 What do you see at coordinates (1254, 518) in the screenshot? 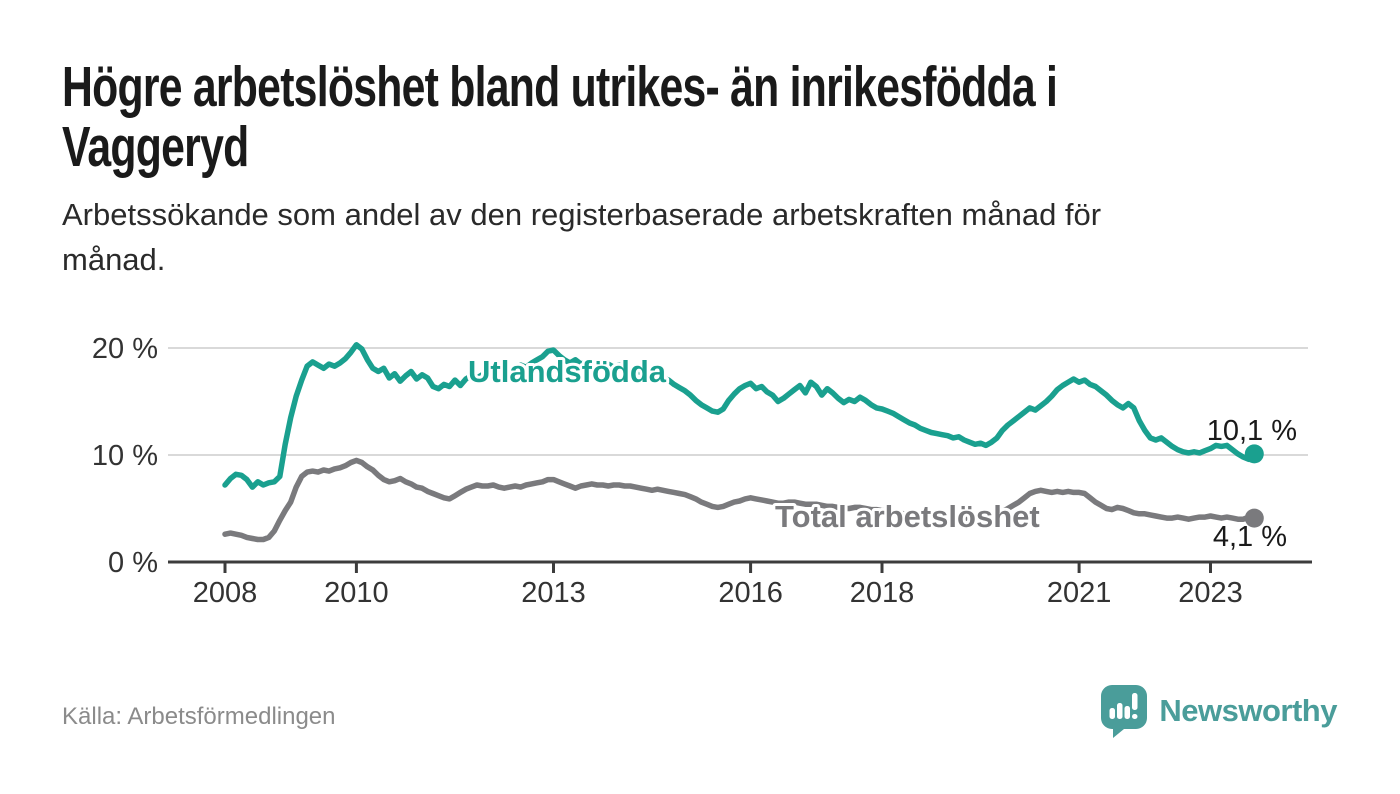
I see `end-dot-total-arbetsloshet` at bounding box center [1254, 518].